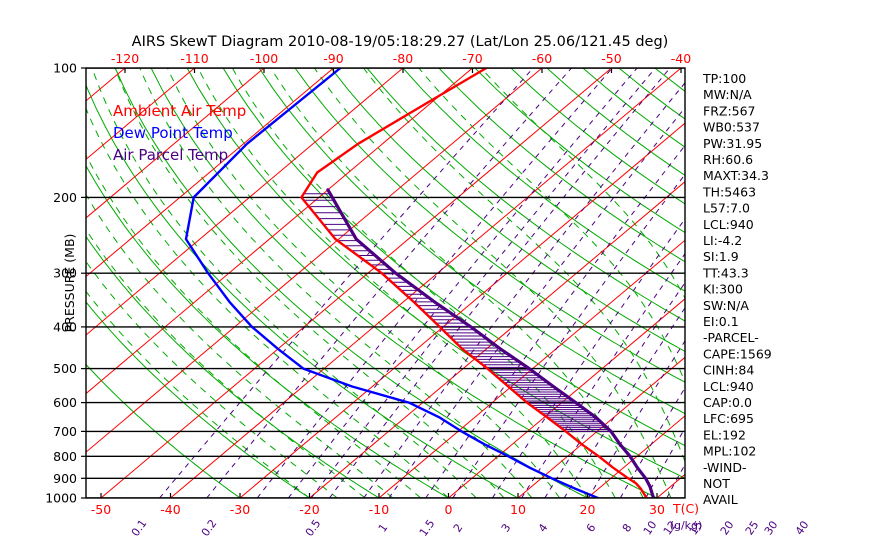 This screenshot has height=560, width=870. I want to click on y-tick-label: 100, so click(65, 68).